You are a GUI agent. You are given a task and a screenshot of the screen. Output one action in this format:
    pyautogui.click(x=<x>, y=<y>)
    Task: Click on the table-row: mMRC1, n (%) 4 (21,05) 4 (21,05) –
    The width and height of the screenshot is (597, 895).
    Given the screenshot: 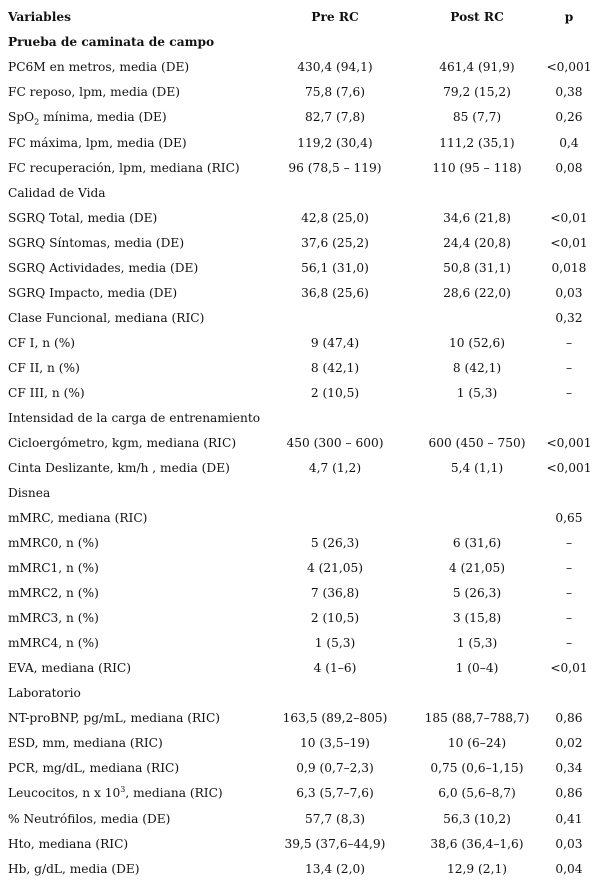 What is the action you would take?
    pyautogui.click(x=300, y=568)
    